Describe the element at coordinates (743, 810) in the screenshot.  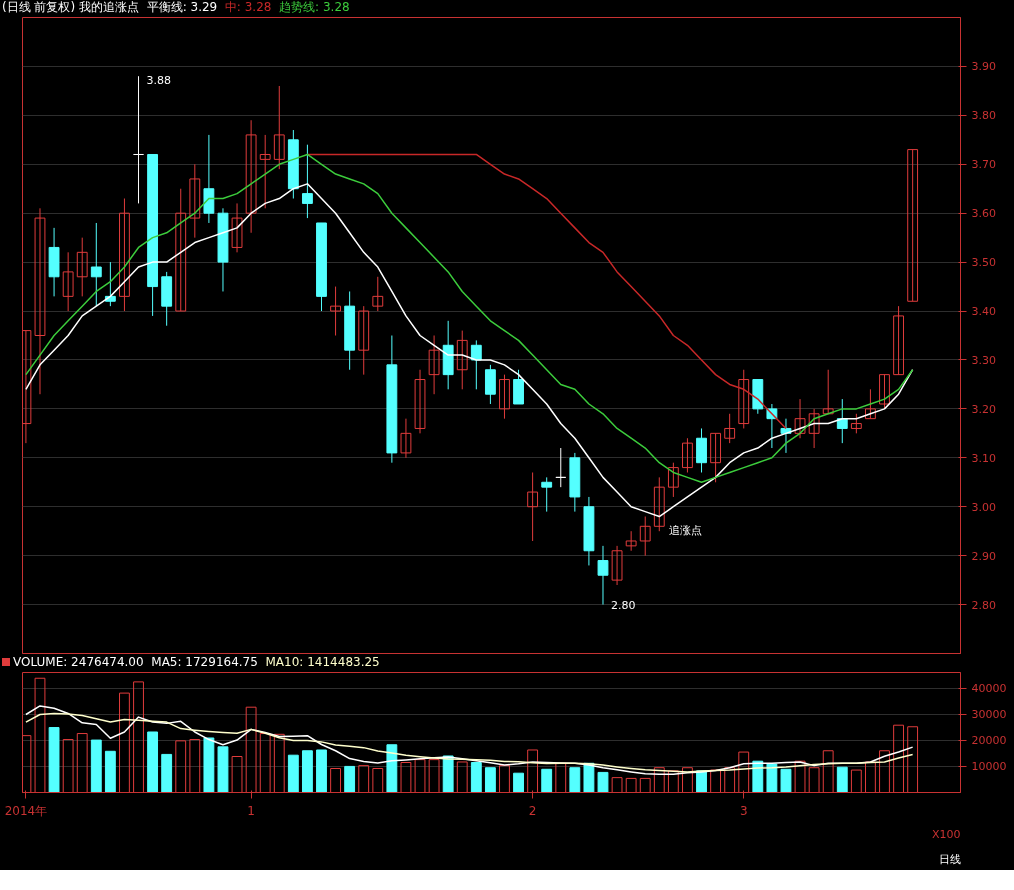
I see `x-tick-label: 3` at that location.